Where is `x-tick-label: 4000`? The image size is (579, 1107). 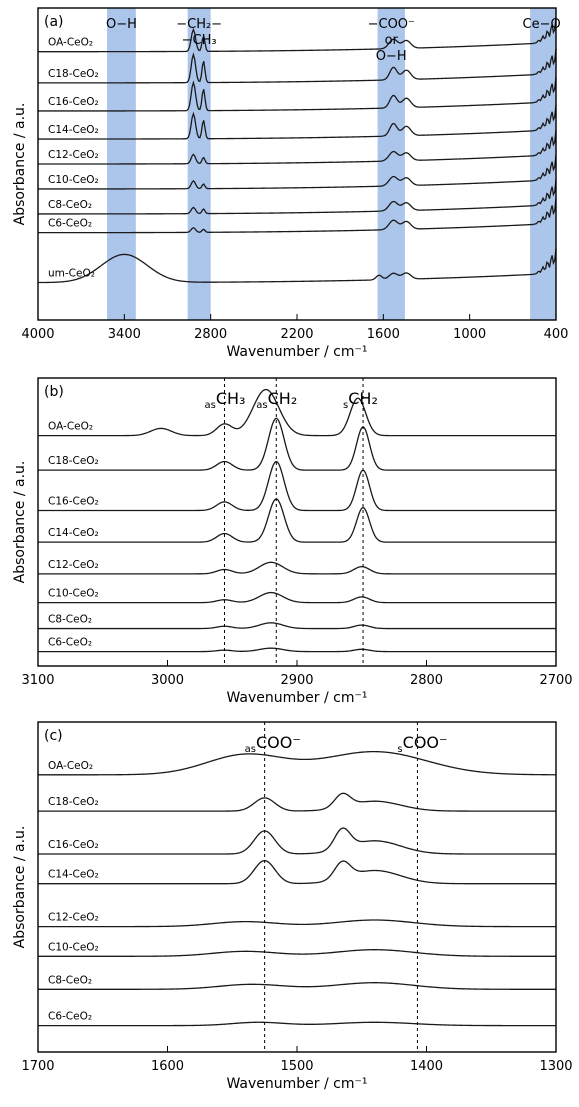 x-tick-label: 4000 is located at coordinates (37, 334).